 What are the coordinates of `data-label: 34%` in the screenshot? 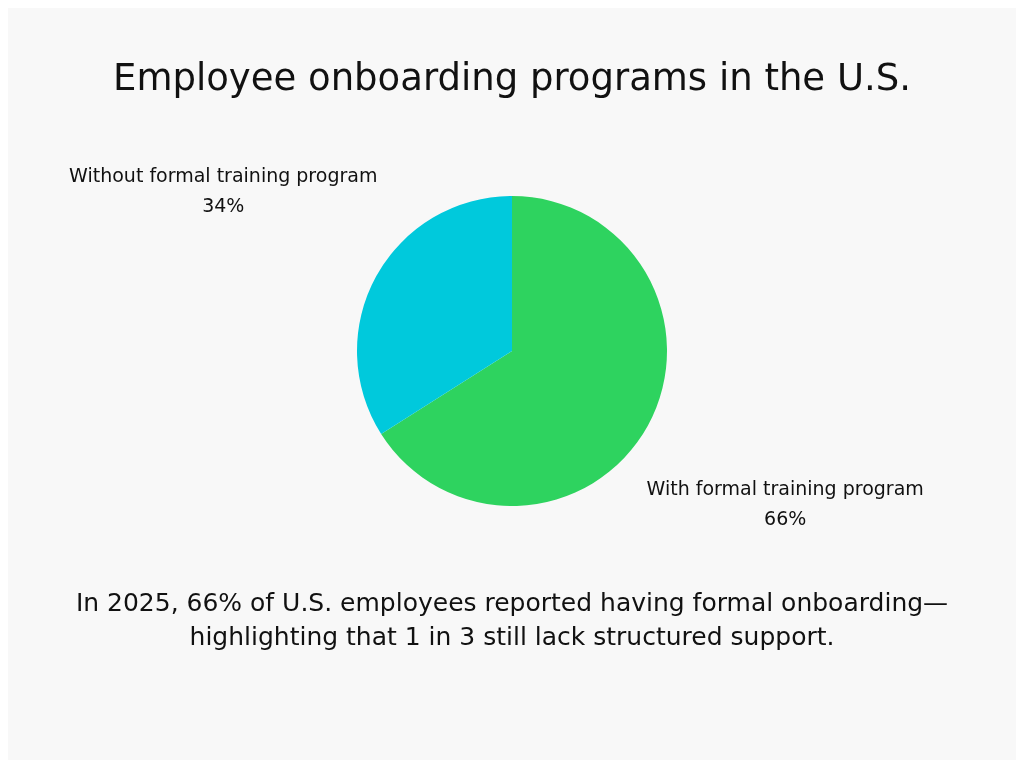 It's located at (223, 204).